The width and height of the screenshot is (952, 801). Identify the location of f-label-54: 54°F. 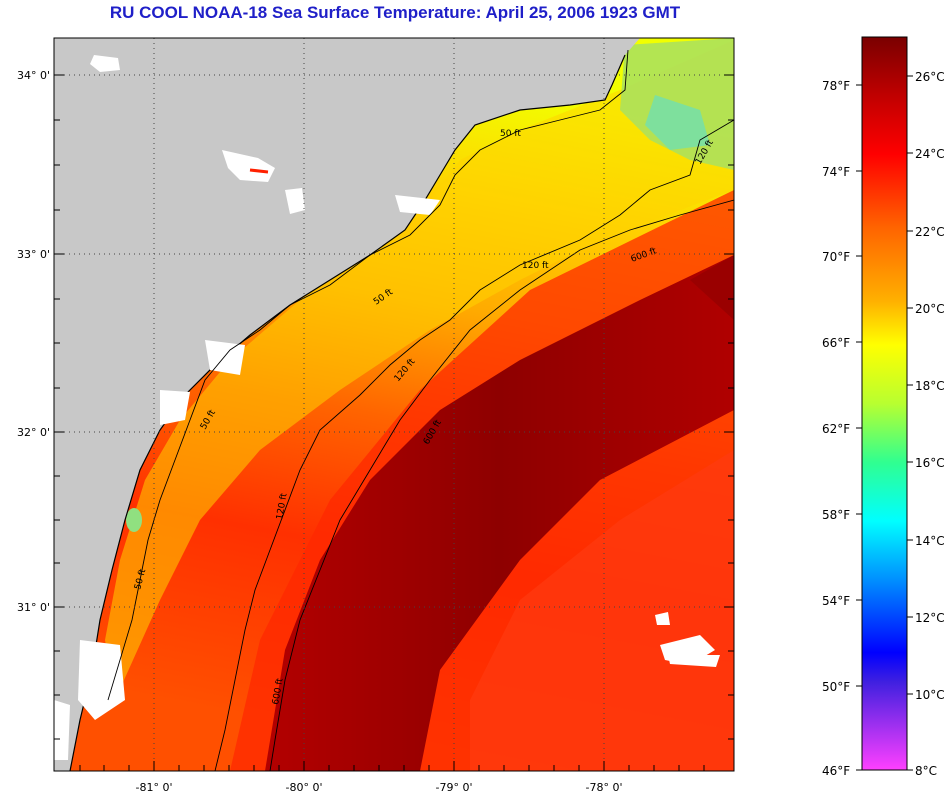
(836, 601).